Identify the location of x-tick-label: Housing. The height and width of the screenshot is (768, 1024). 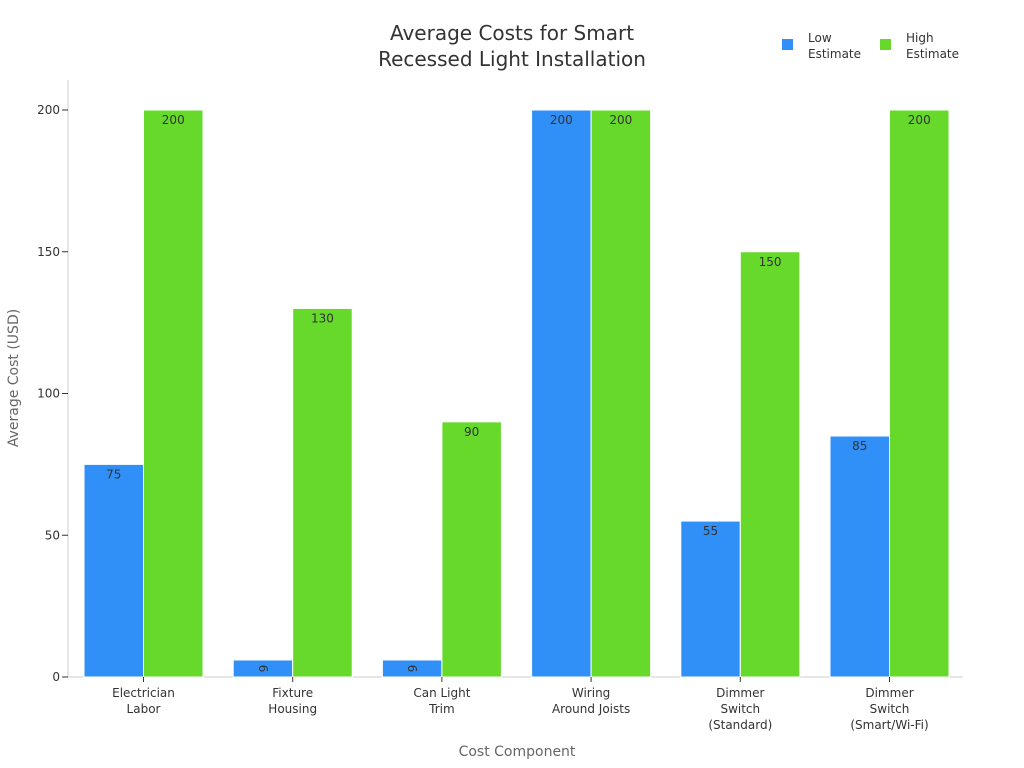
(292, 709).